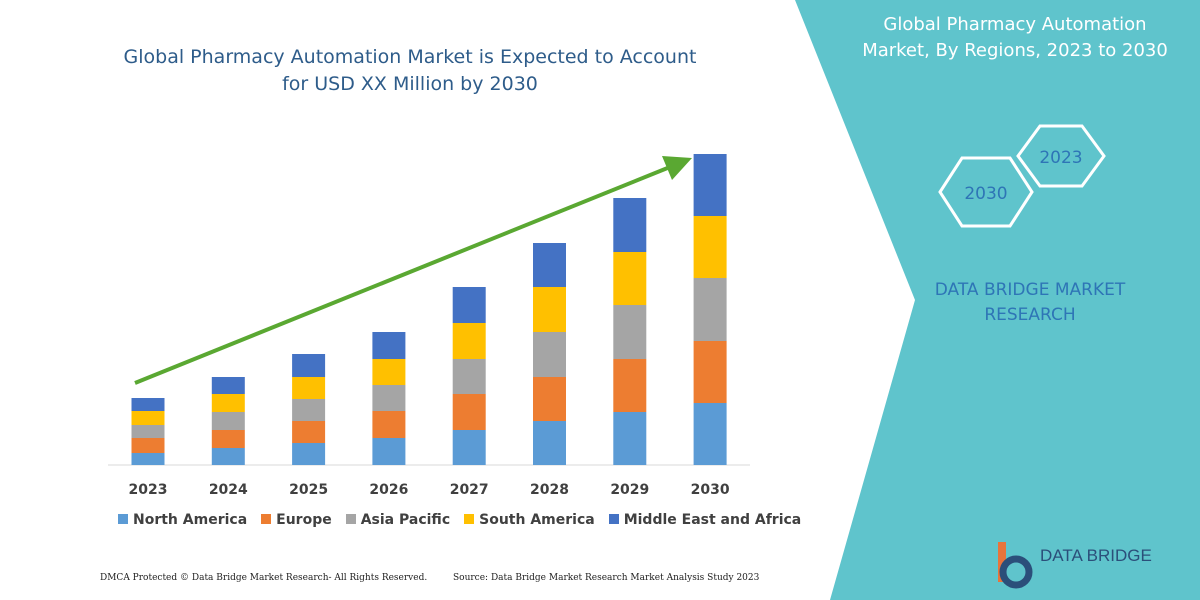 This screenshot has height=600, width=1200. Describe the element at coordinates (1015, 565) in the screenshot. I see `logo-mark` at that location.